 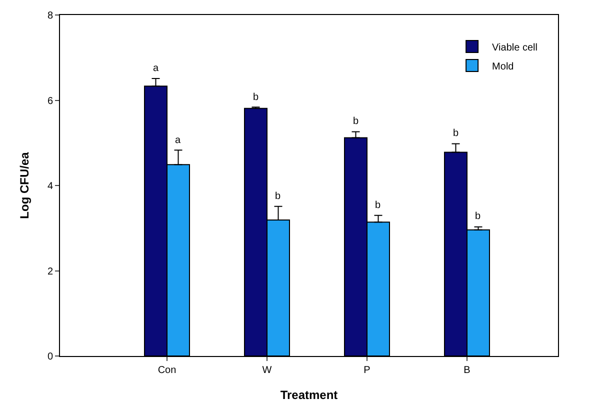 I want to click on legend-label: Viable cell, so click(x=515, y=48).